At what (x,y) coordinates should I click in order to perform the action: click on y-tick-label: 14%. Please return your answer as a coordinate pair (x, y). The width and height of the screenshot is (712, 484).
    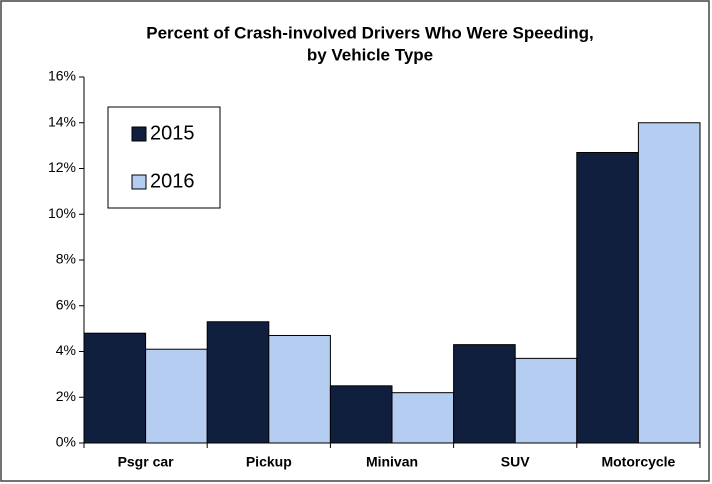
    Looking at the image, I should click on (62, 121).